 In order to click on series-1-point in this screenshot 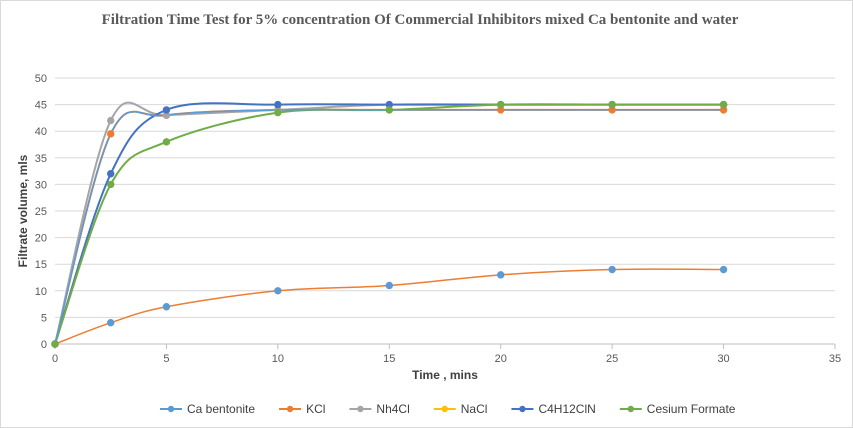, I will do `click(111, 134)`.